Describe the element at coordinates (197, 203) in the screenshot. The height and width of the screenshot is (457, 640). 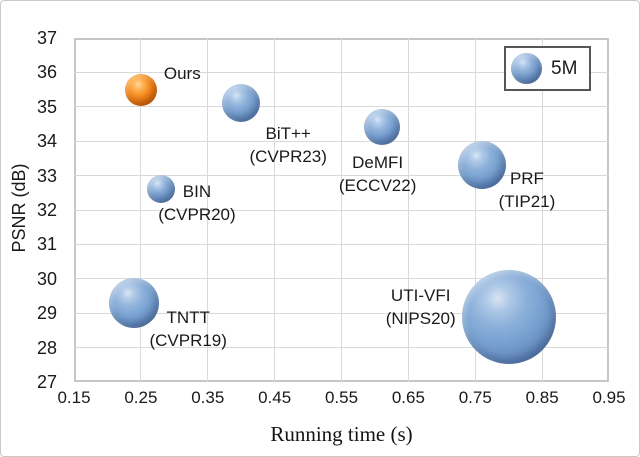
I see `point-label-bin: BIN (CVPR20)` at that location.